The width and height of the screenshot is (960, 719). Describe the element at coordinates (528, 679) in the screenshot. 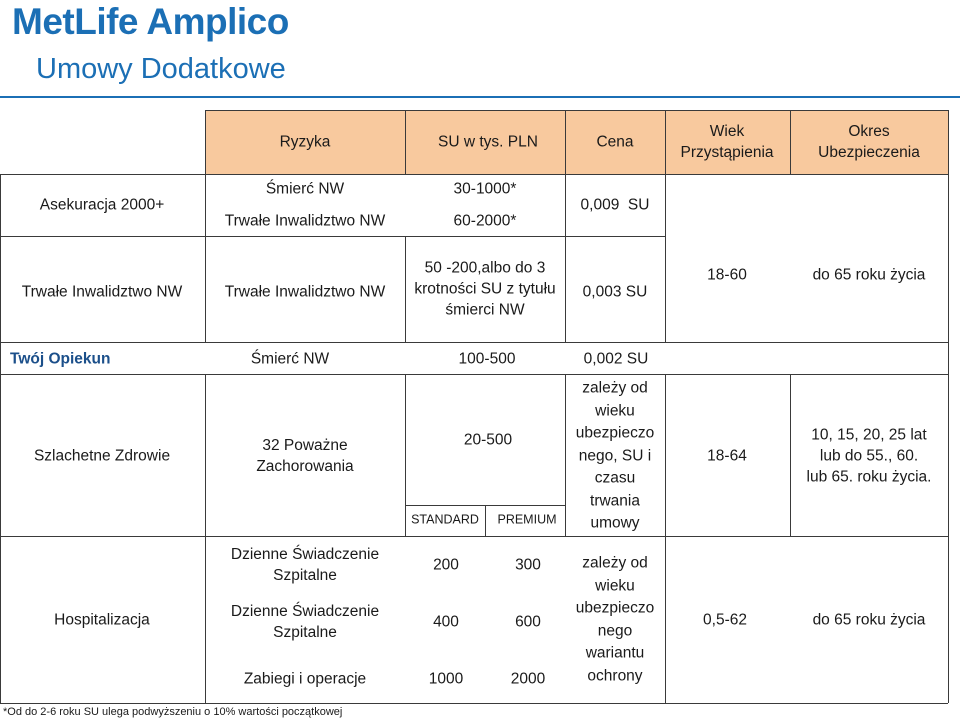

I see `hosp-su-3b: 2000` at that location.